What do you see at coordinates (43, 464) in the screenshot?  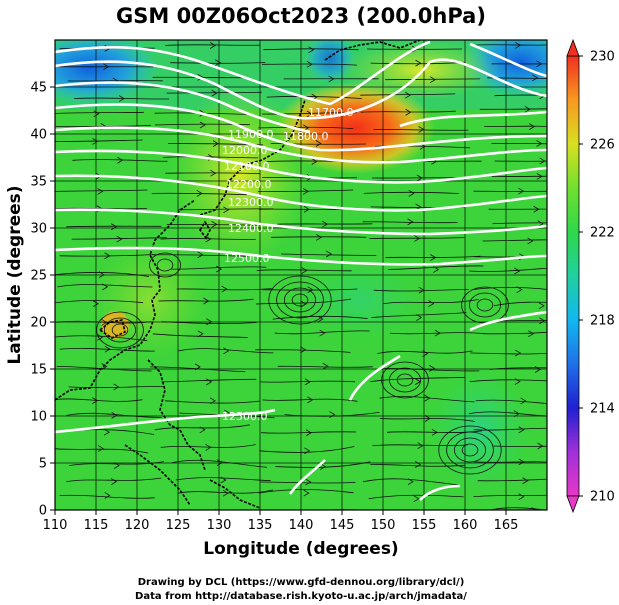 I see `y-tick-label: 5` at bounding box center [43, 464].